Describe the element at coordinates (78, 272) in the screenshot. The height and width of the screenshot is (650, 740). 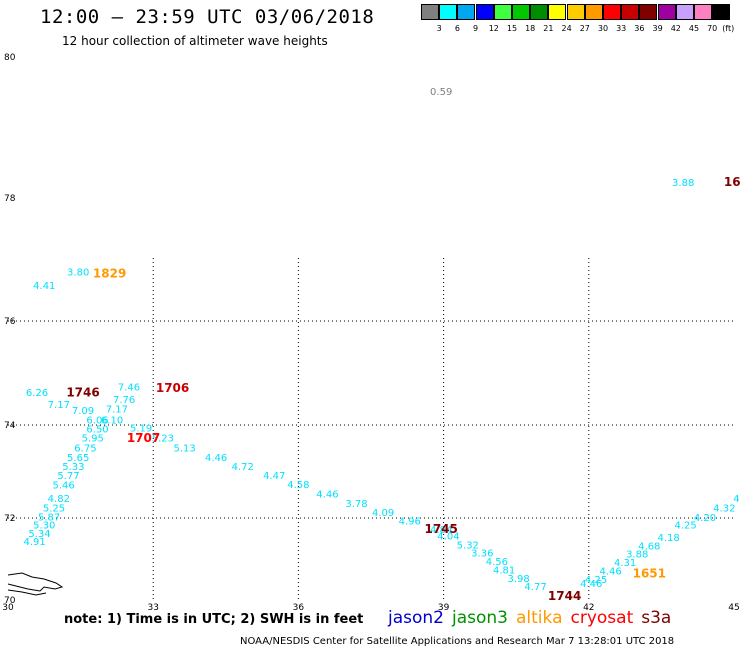
I see `wave-height-label: 3.80` at that location.